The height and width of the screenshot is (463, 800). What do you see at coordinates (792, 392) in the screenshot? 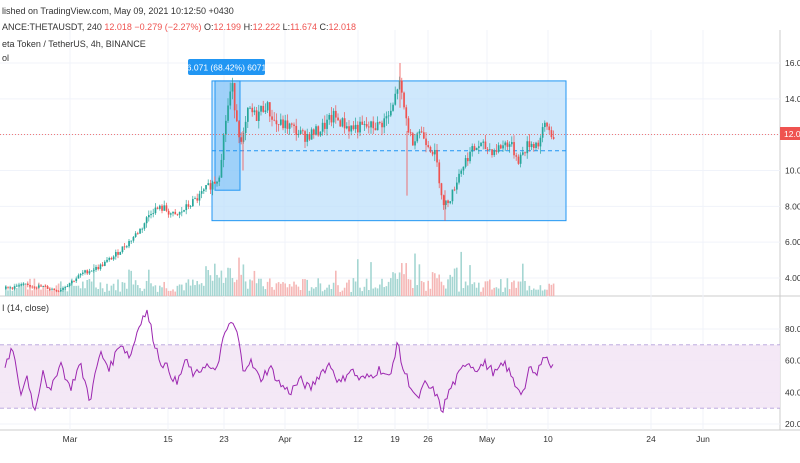
I see `rsi-tick-label: 40.00` at bounding box center [792, 392].